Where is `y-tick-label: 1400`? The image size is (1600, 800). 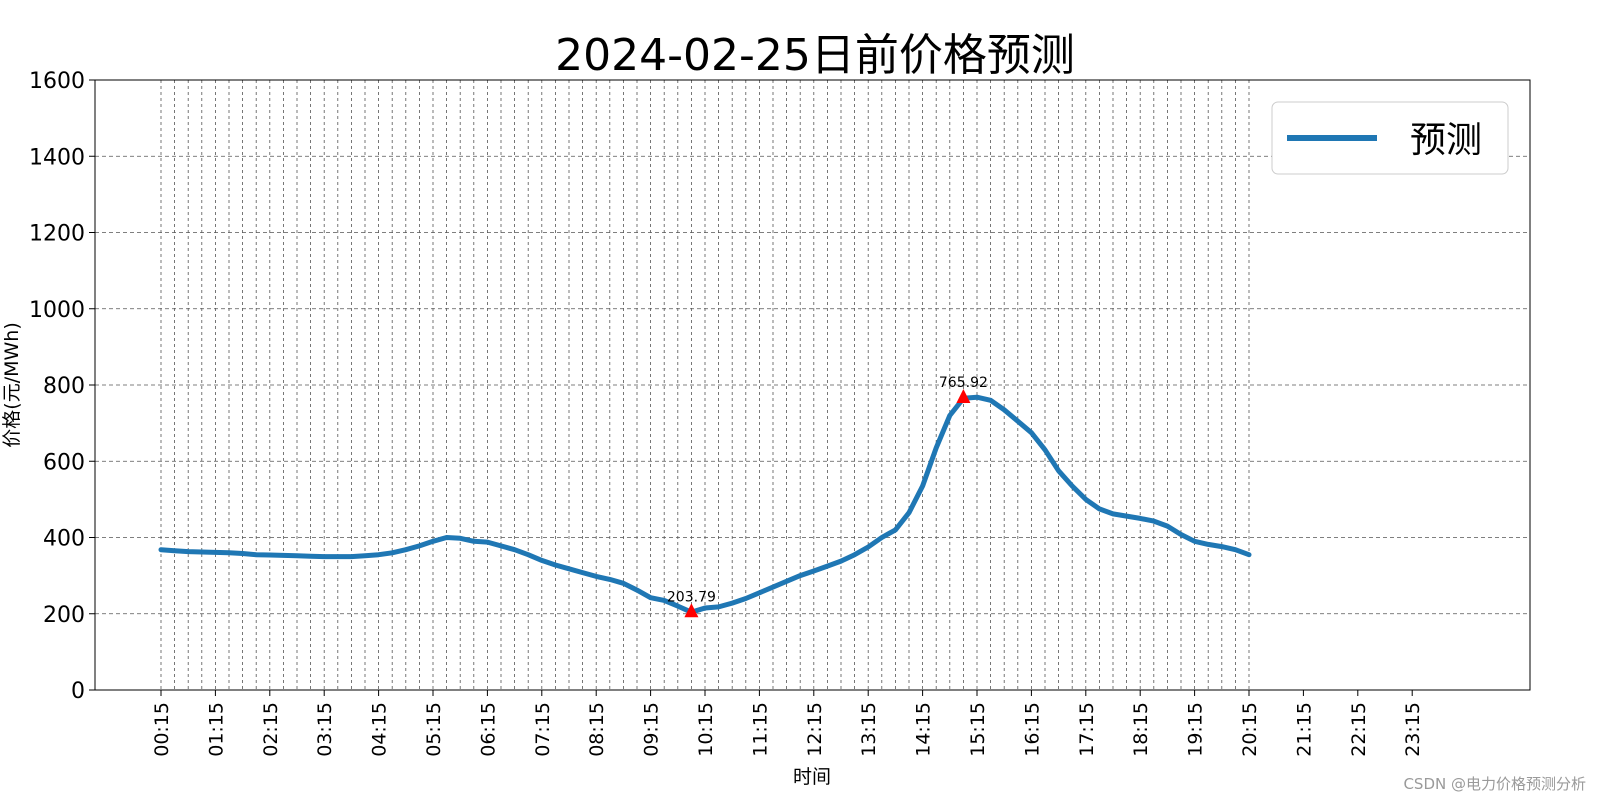 y-tick-label: 1400 is located at coordinates (57, 157).